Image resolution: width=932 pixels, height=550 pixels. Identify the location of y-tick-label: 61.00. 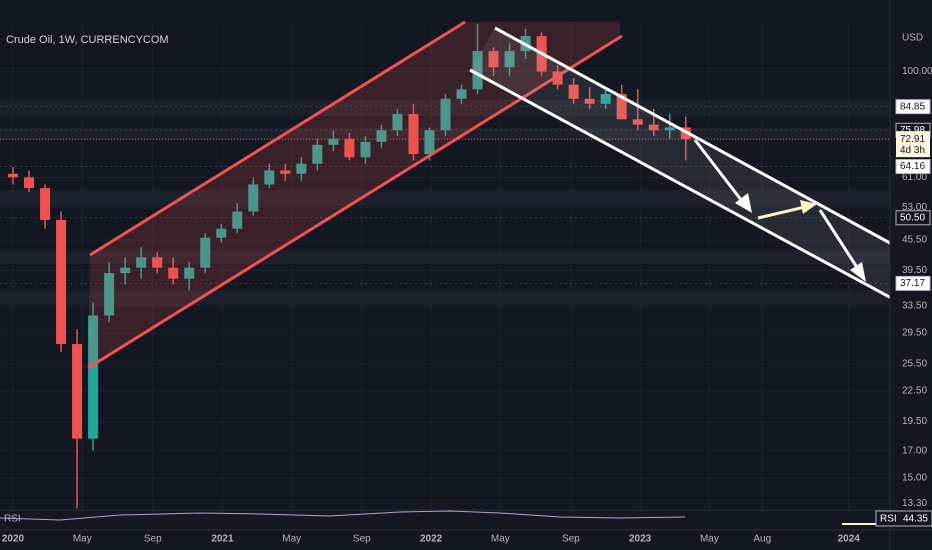
(914, 177).